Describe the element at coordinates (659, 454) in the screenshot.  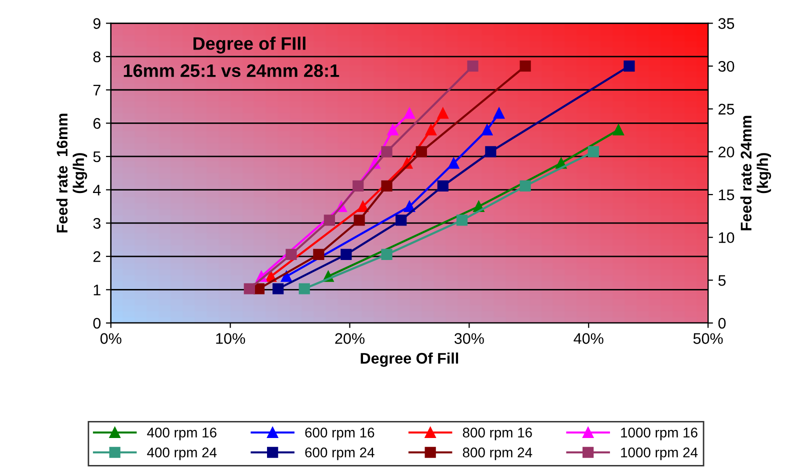
I see `legend-label: 1000 rpm 24` at that location.